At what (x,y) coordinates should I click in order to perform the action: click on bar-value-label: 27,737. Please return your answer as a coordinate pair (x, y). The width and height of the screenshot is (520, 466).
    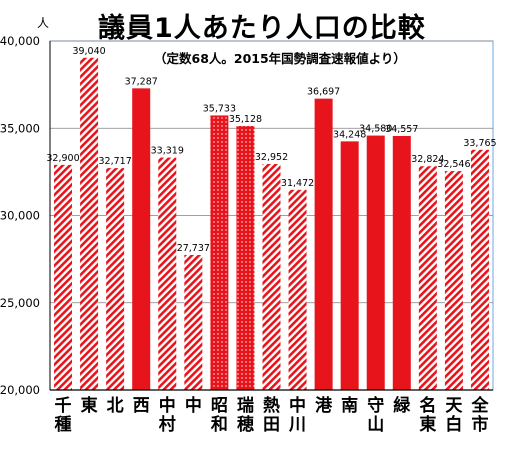
    Looking at the image, I should click on (193, 248).